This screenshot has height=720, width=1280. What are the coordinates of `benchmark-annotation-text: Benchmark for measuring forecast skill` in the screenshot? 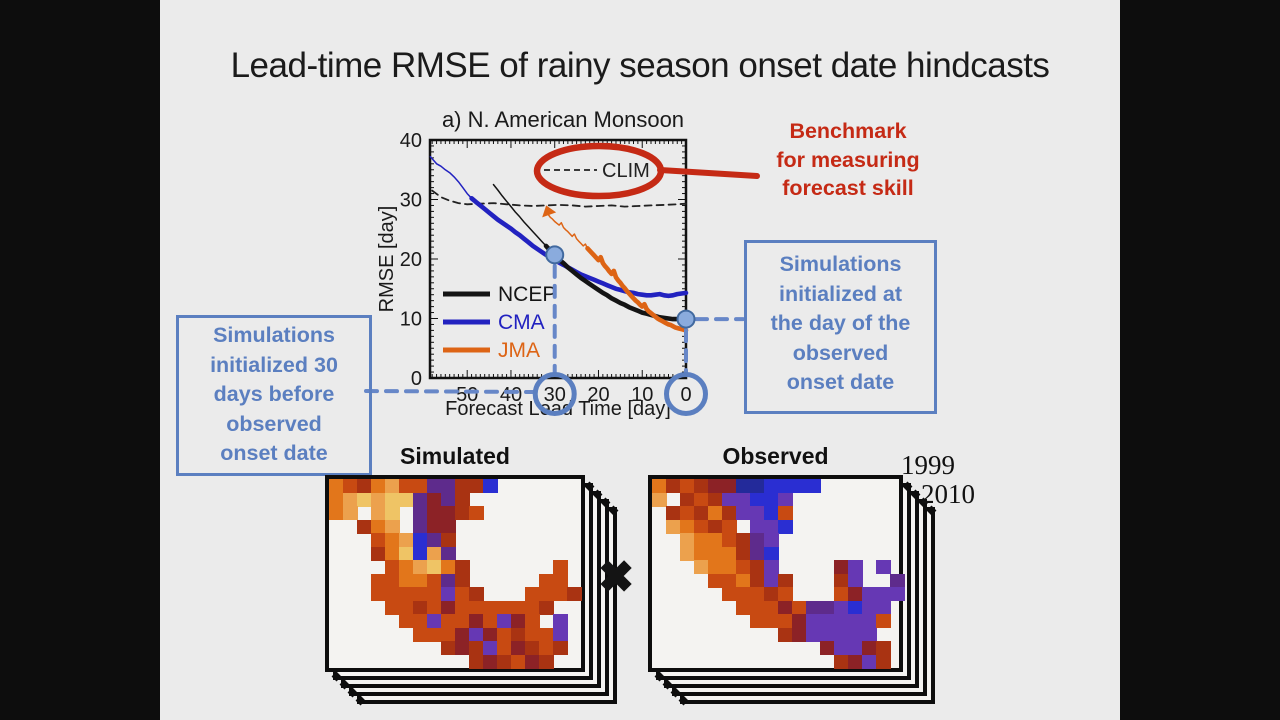 It's located at (848, 160).